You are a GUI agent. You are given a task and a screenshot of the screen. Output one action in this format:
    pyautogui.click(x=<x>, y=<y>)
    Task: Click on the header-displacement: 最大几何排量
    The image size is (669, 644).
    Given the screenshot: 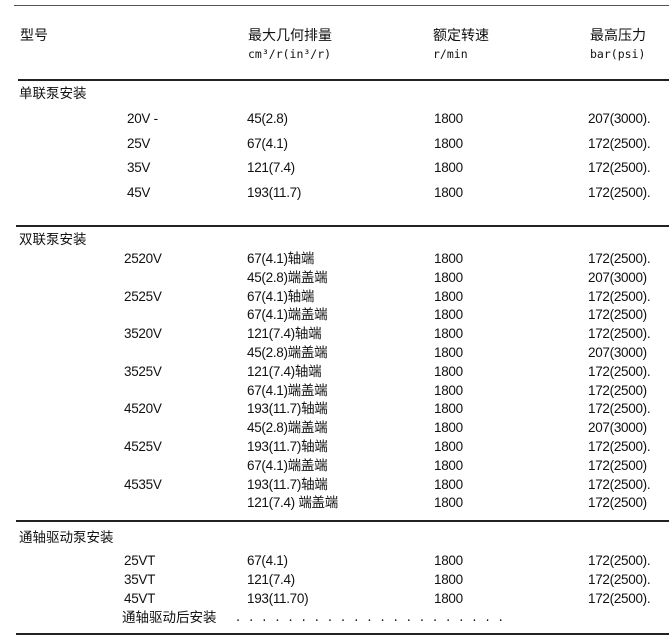 What is the action you would take?
    pyautogui.click(x=290, y=36)
    